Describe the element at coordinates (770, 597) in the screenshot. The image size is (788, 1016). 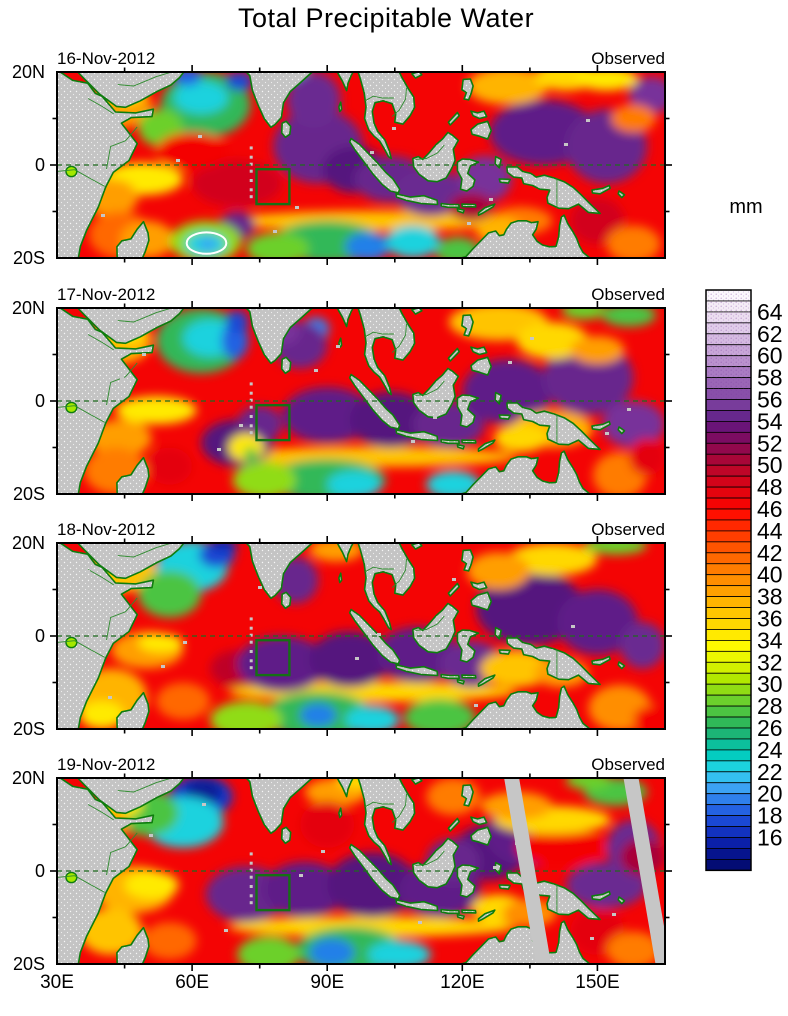
I see `colorbar-tick-label: 38` at that location.